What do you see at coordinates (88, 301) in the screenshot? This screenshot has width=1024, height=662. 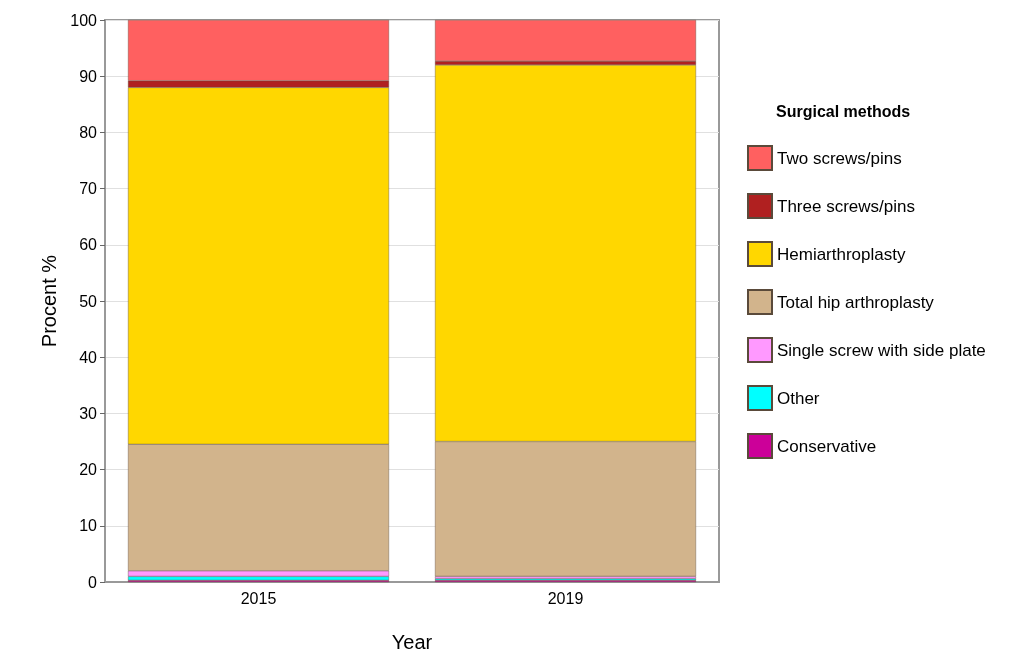 I see `y-tick-label: 50` at bounding box center [88, 301].